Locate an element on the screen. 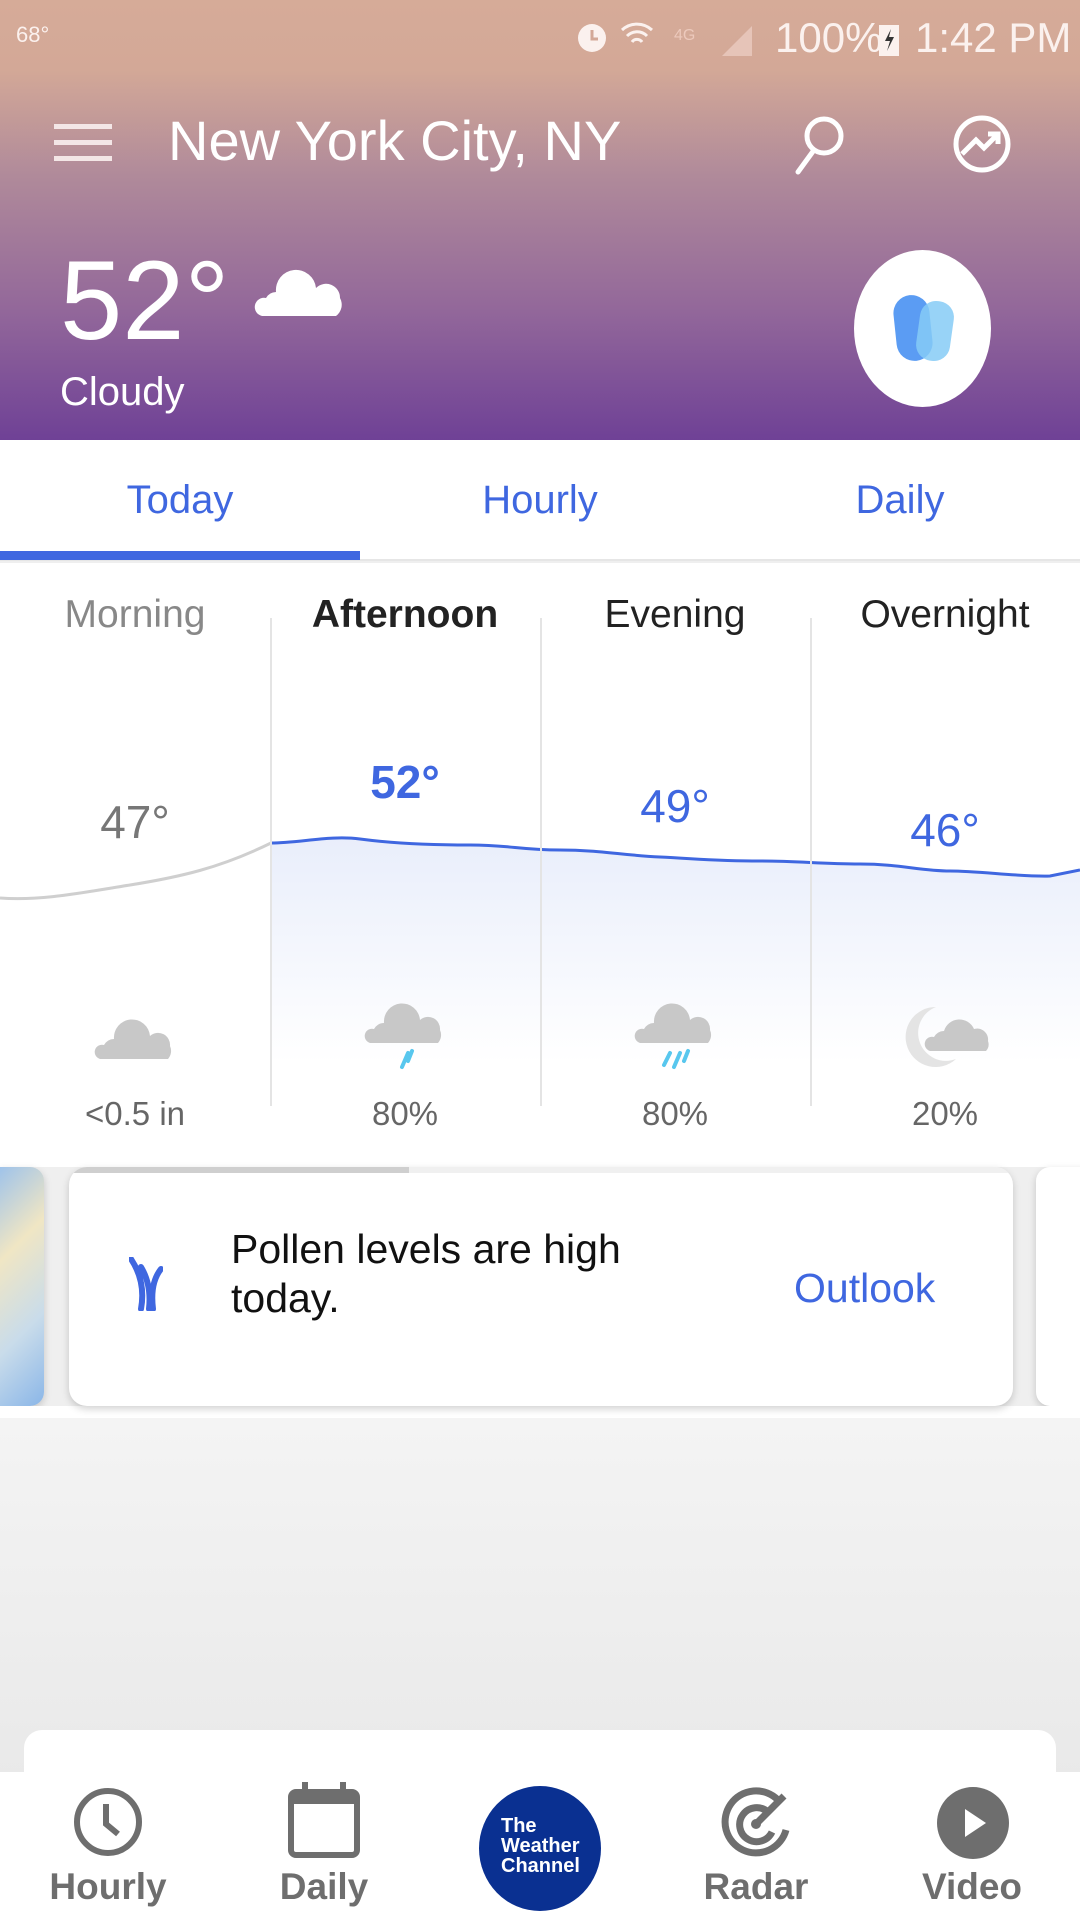  period-temp: 47° is located at coordinates (135, 822).